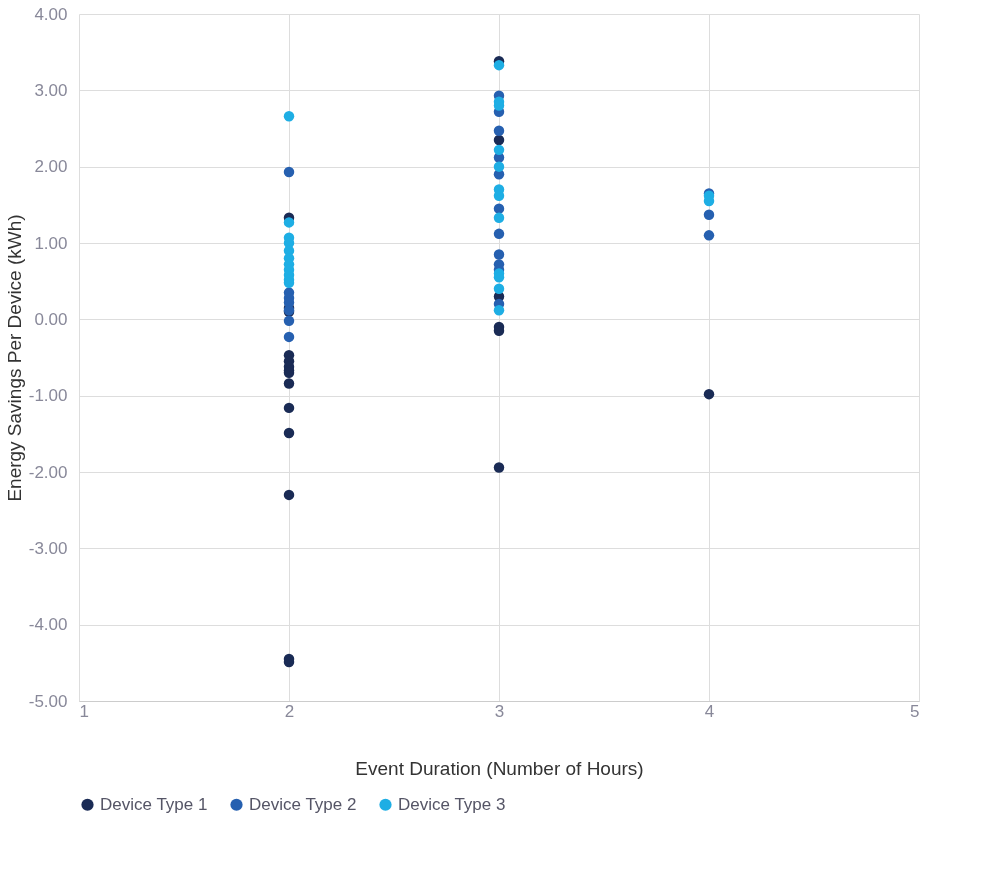 This screenshot has height=869, width=1003. Describe the element at coordinates (48, 472) in the screenshot. I see `y-tick-label: -2.00` at that location.